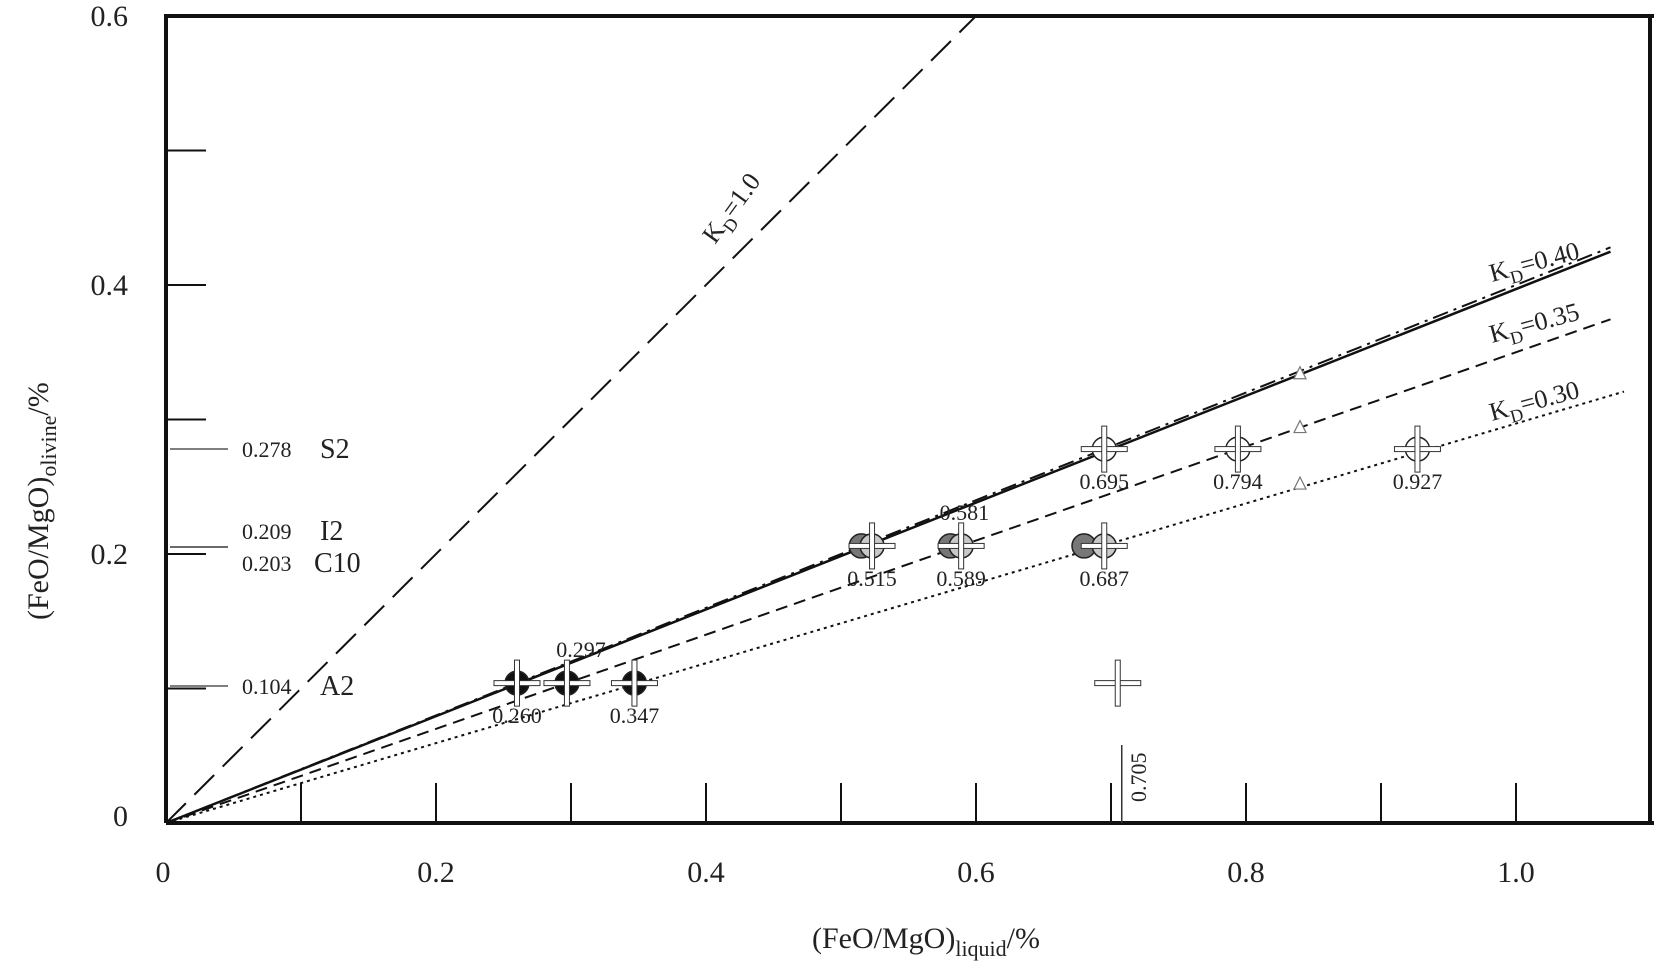 Image resolution: width=1654 pixels, height=965 pixels. Describe the element at coordinates (1138, 778) in the screenshot. I see `vertical-marker-label: 0.705` at that location.